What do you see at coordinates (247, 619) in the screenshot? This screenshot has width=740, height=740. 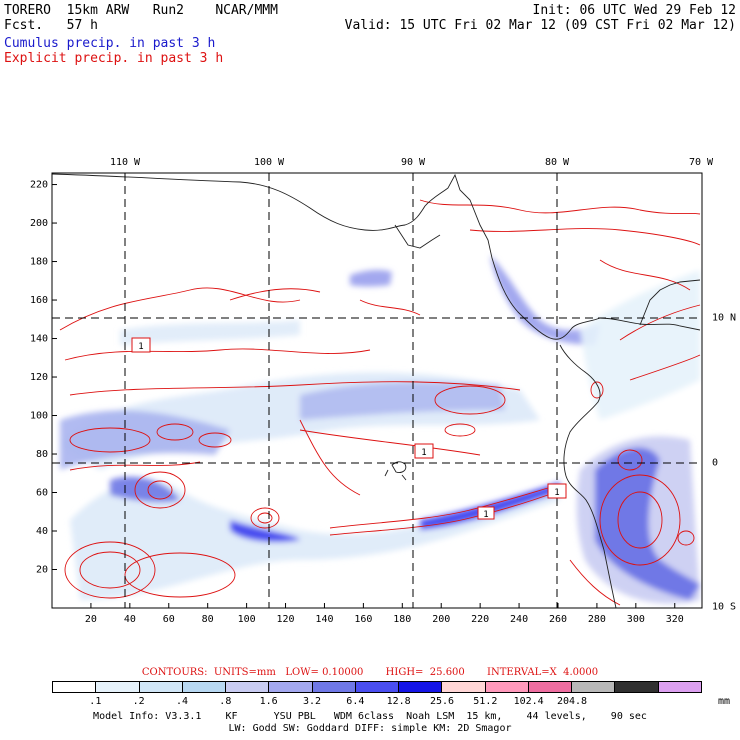 I see `x-tick-label: 100` at bounding box center [247, 619].